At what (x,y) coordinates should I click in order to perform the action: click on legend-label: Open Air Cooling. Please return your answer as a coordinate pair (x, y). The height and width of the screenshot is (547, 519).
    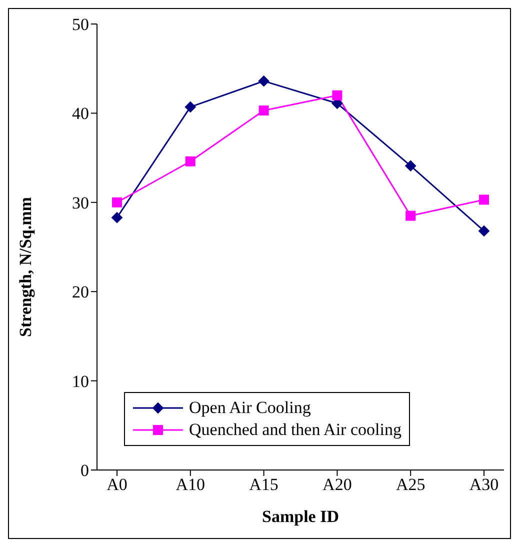
    Looking at the image, I should click on (250, 408).